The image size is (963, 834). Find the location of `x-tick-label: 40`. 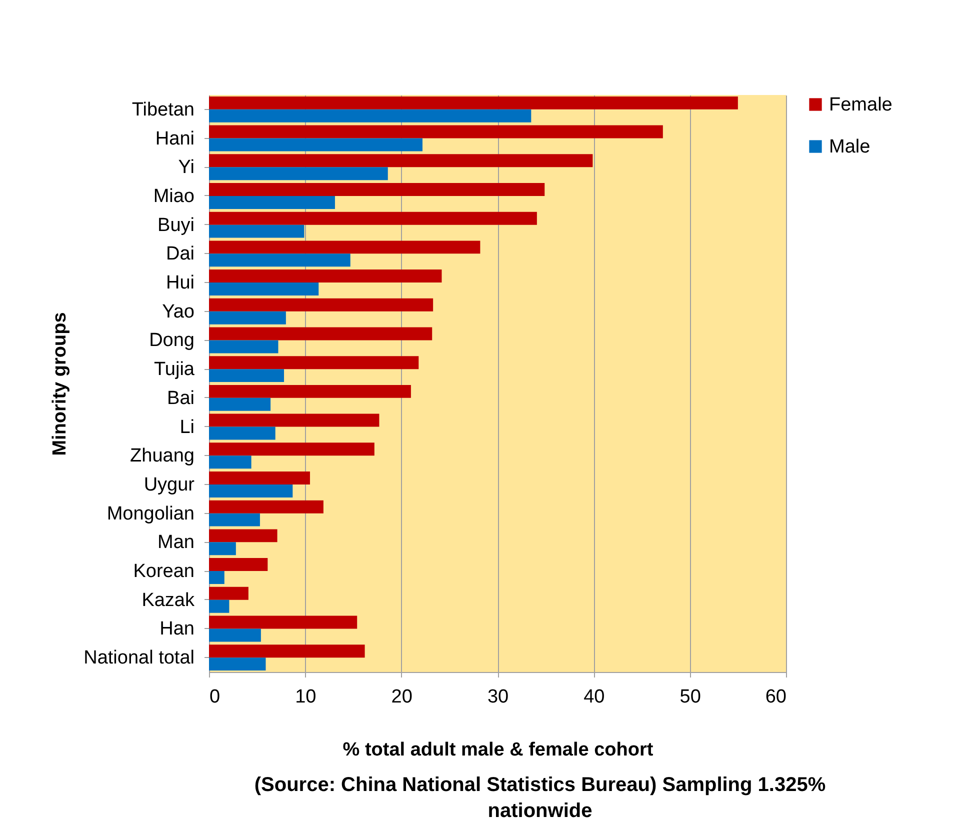

x-tick-label: 40 is located at coordinates (594, 697).